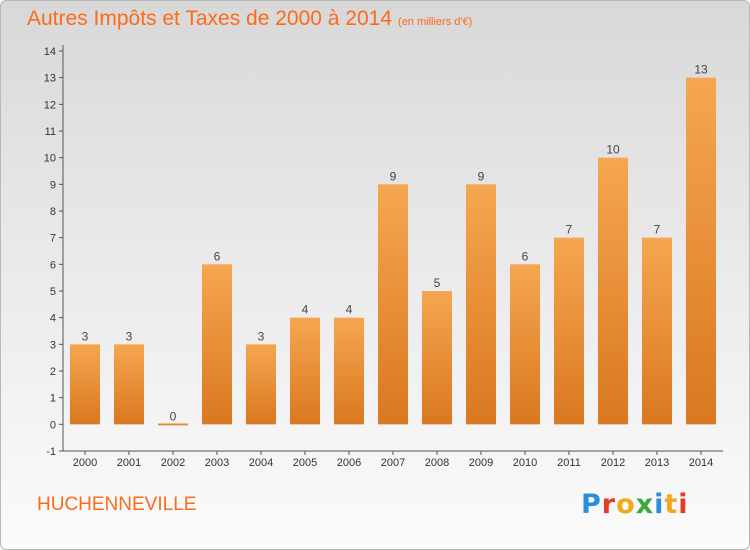  What do you see at coordinates (609, 504) in the screenshot?
I see `logo-letter: r` at bounding box center [609, 504].